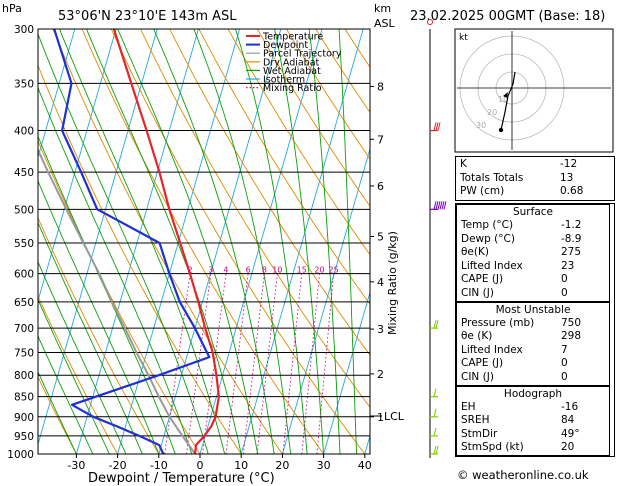 The width and height of the screenshot is (629, 486). I want to click on legend-label: Dry Adiabat, so click(291, 62).